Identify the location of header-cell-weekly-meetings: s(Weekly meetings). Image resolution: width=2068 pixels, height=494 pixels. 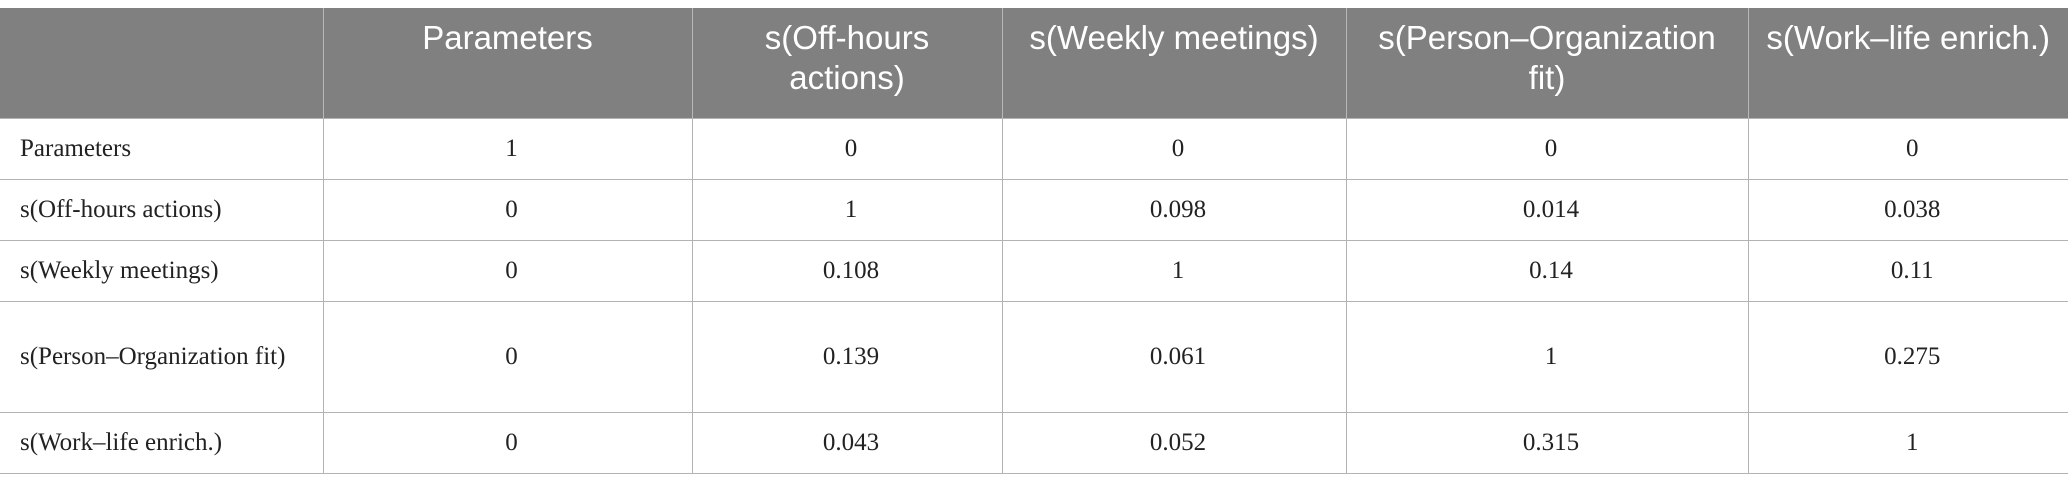
(1174, 63).